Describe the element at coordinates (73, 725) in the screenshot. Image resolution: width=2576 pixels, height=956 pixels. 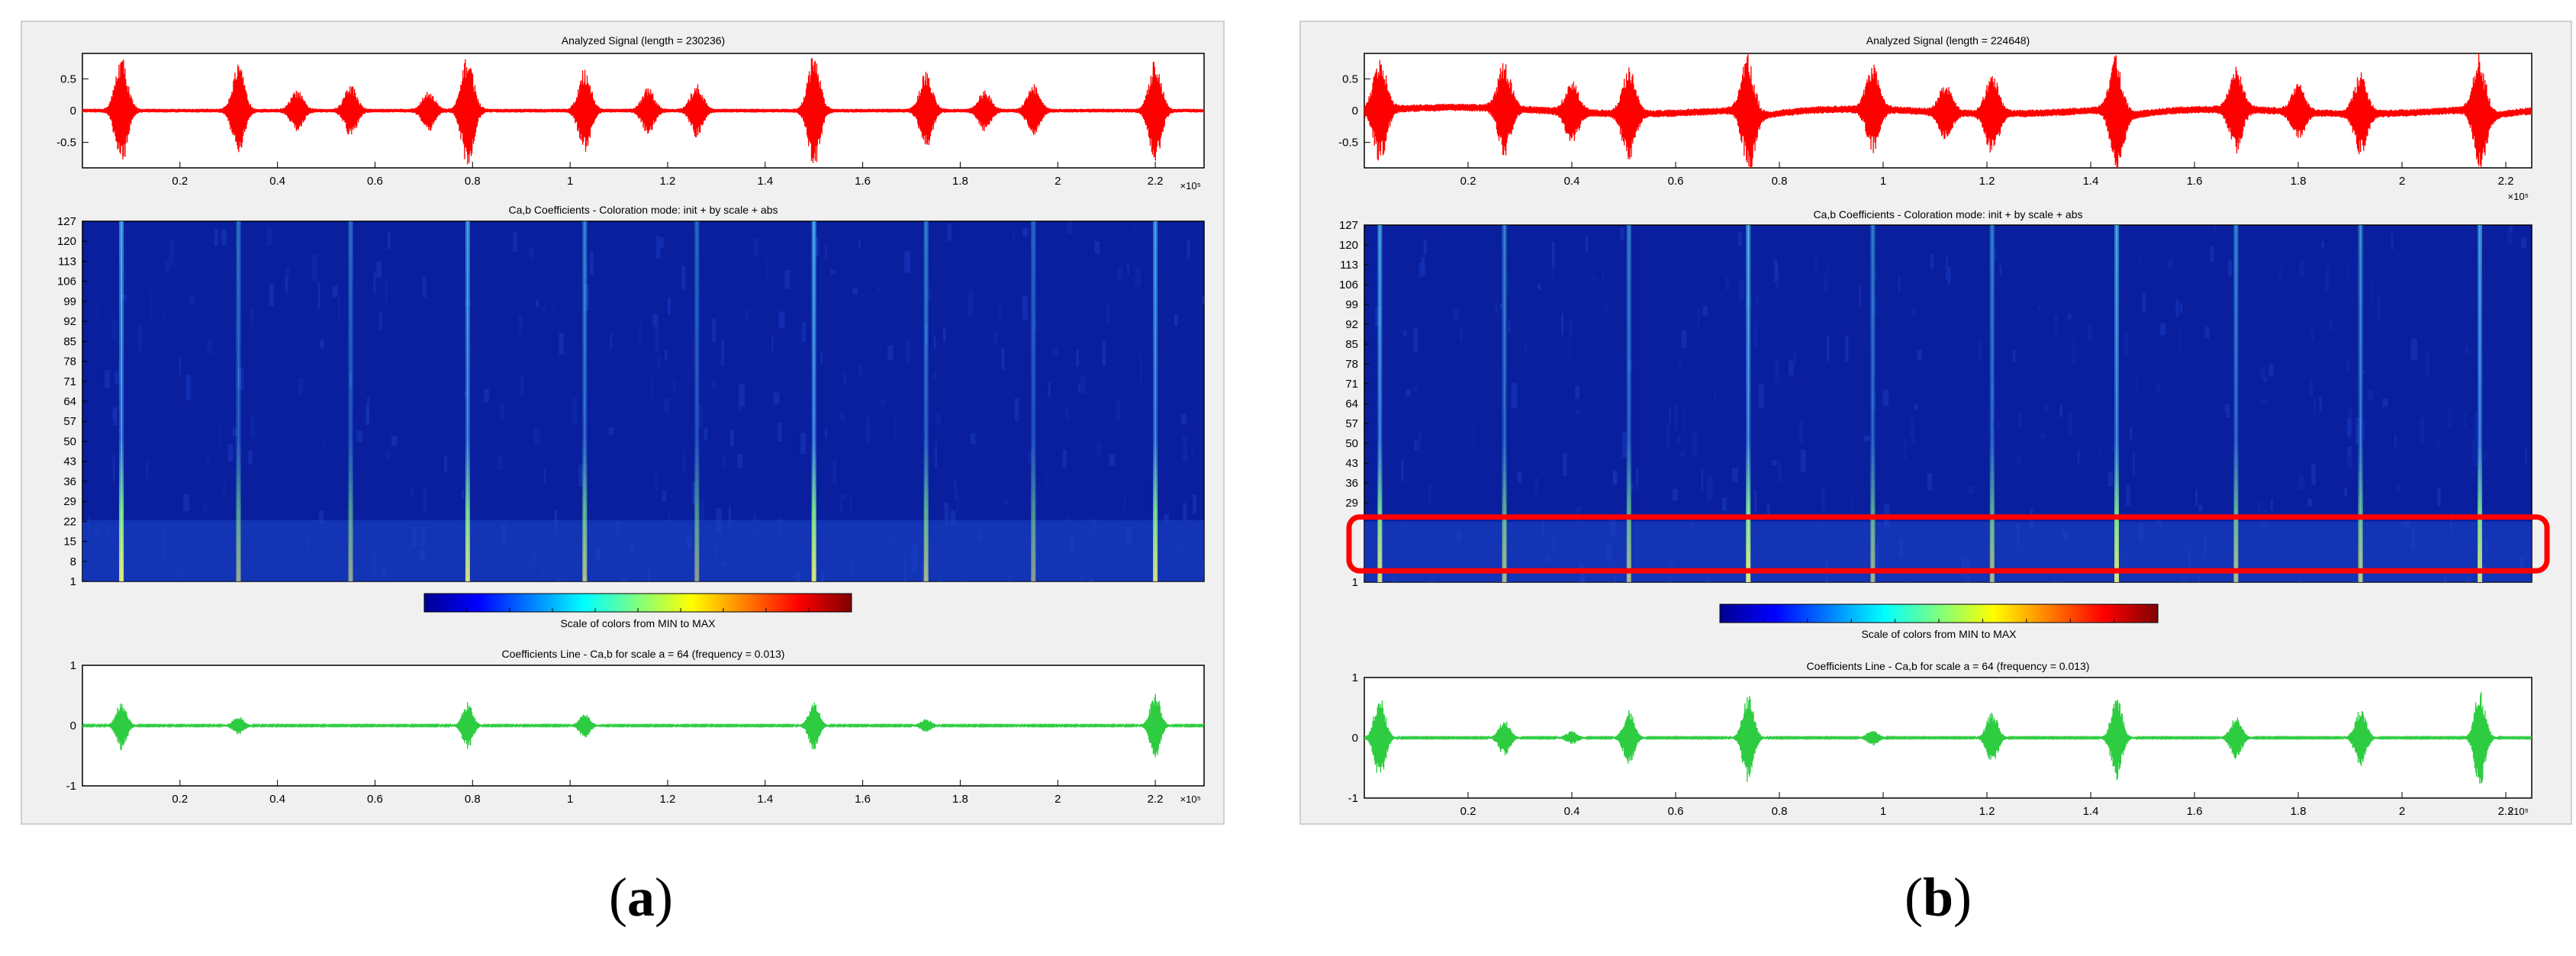
I see `panel-a-coeff-ytick-label: 0` at that location.